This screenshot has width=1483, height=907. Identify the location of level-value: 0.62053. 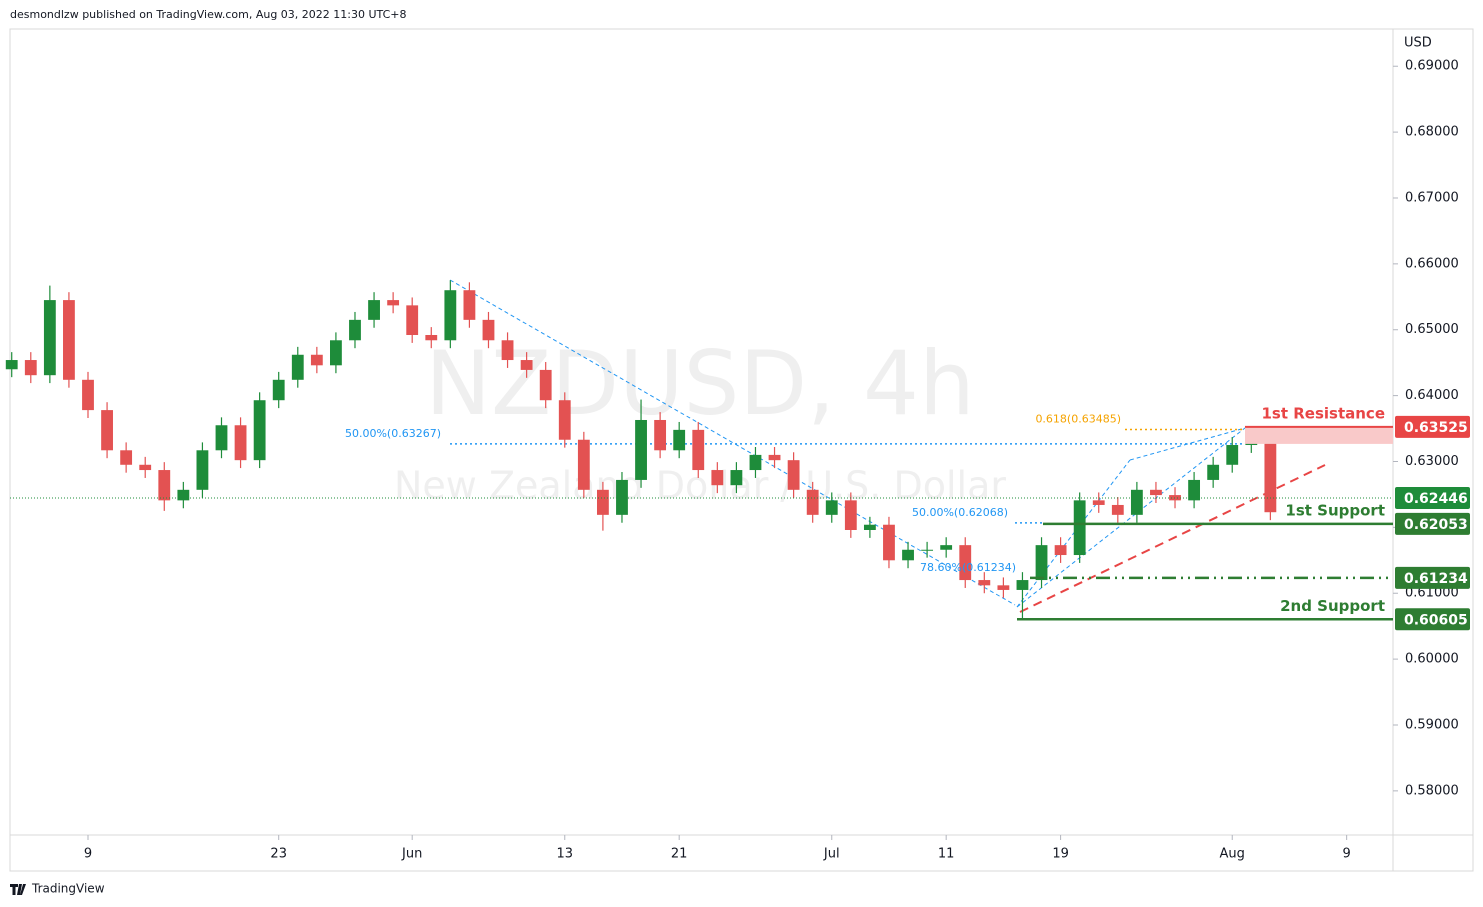
(1436, 525).